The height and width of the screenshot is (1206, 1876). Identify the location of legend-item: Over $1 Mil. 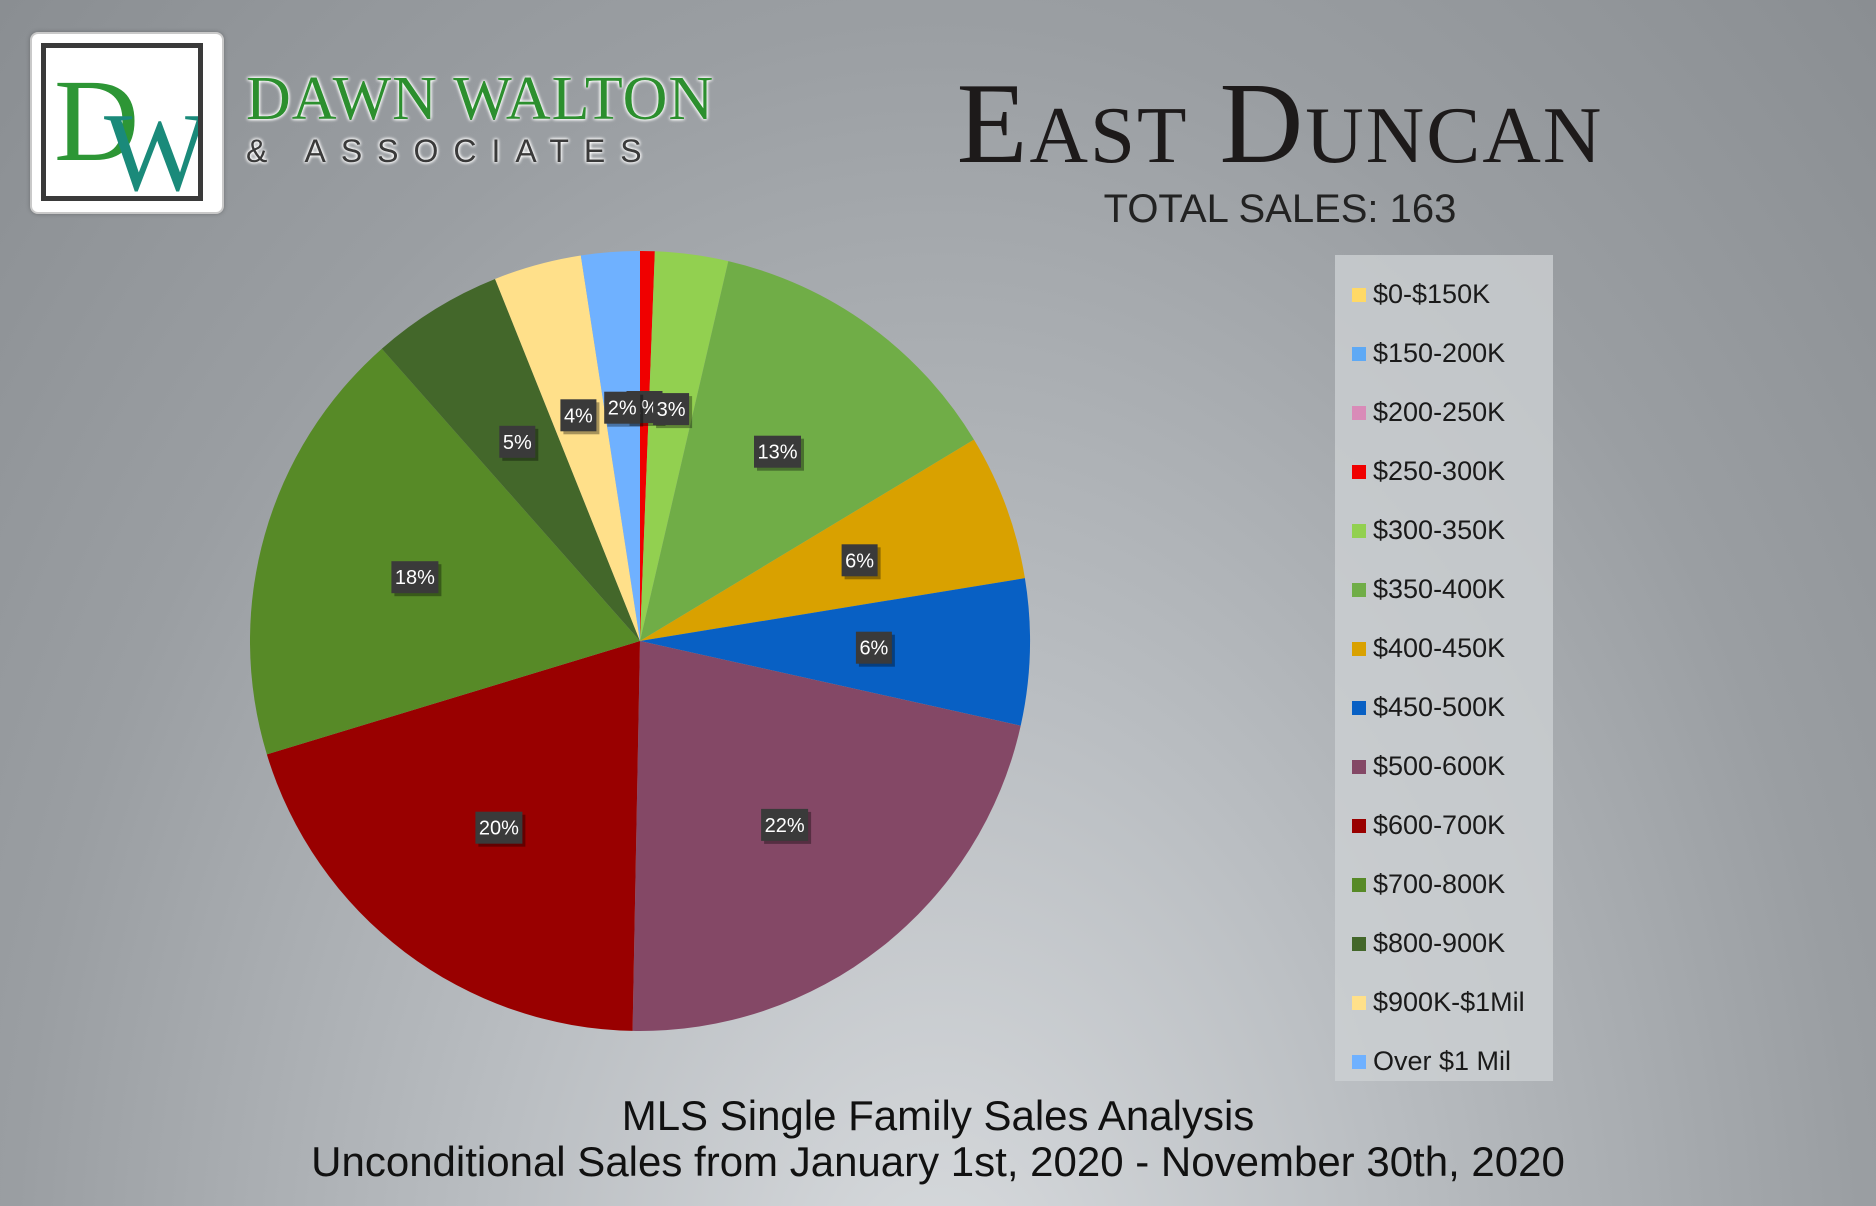
(1444, 1061).